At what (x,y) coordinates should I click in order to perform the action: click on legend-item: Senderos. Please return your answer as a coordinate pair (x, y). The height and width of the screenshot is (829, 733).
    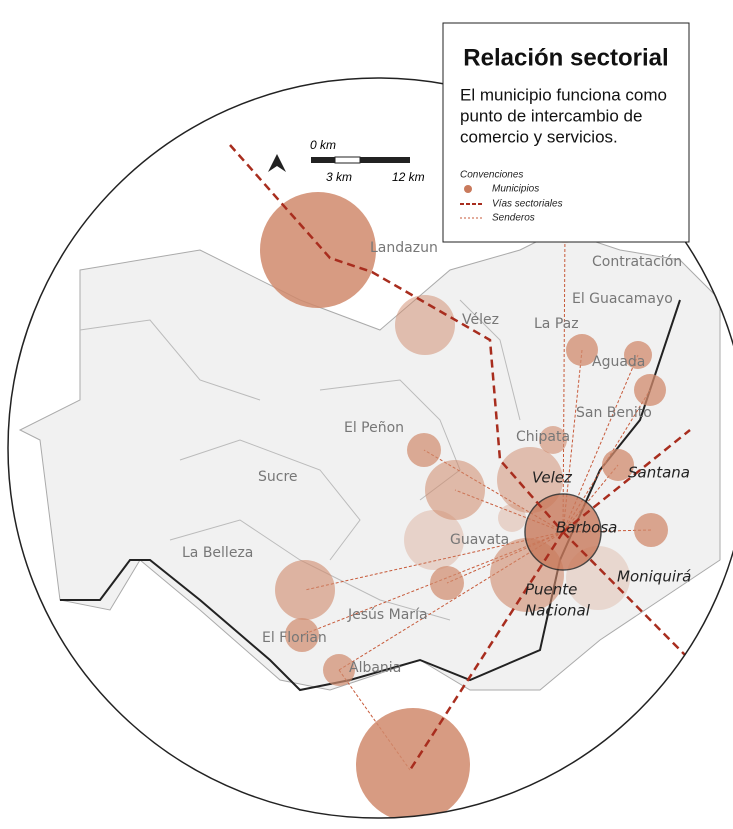
    Looking at the image, I should click on (513, 218).